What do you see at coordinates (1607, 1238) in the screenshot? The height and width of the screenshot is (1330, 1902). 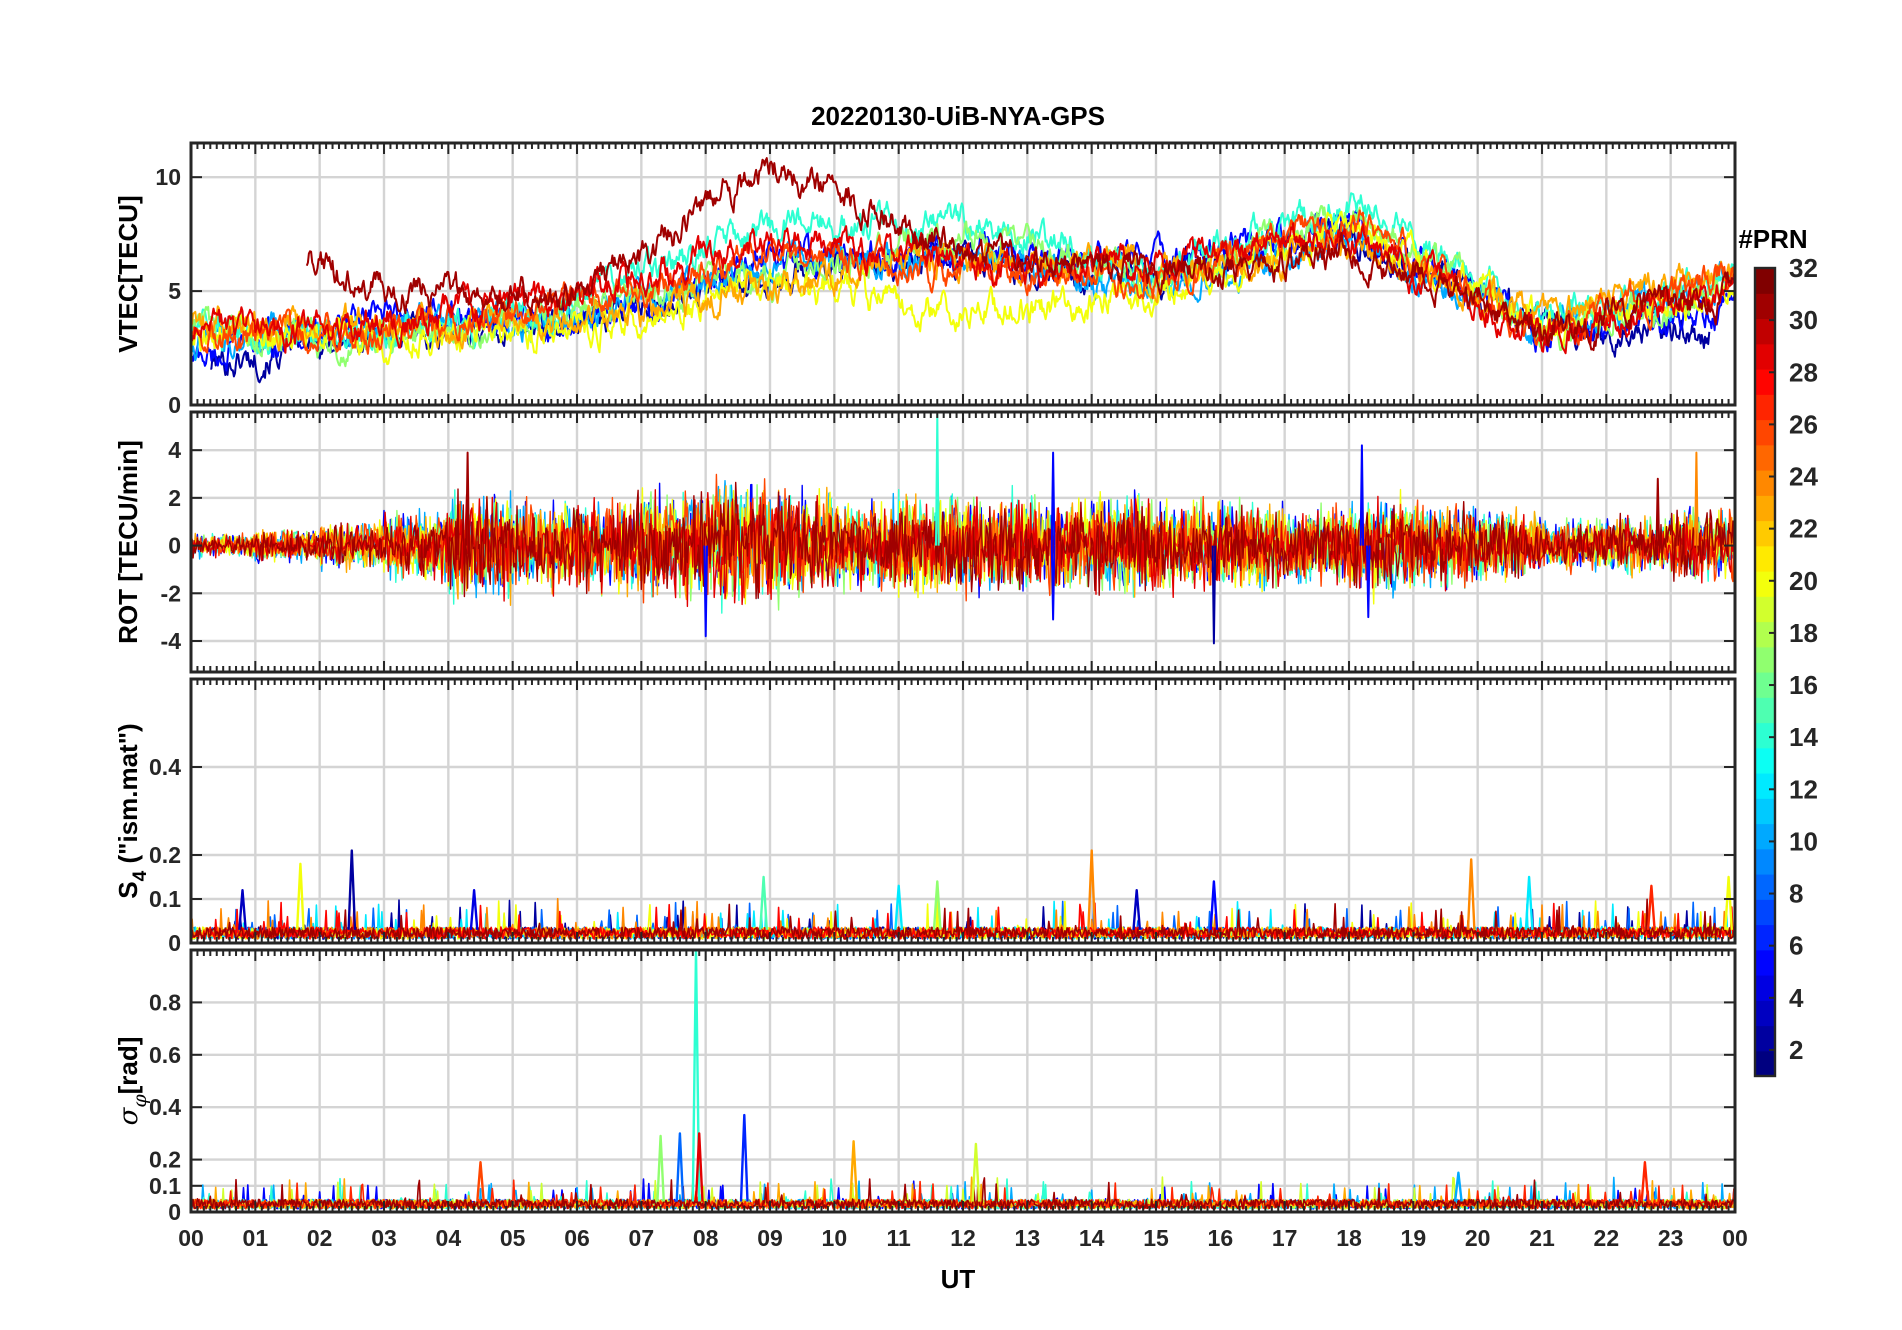 I see `x-tick-label: 22` at bounding box center [1607, 1238].